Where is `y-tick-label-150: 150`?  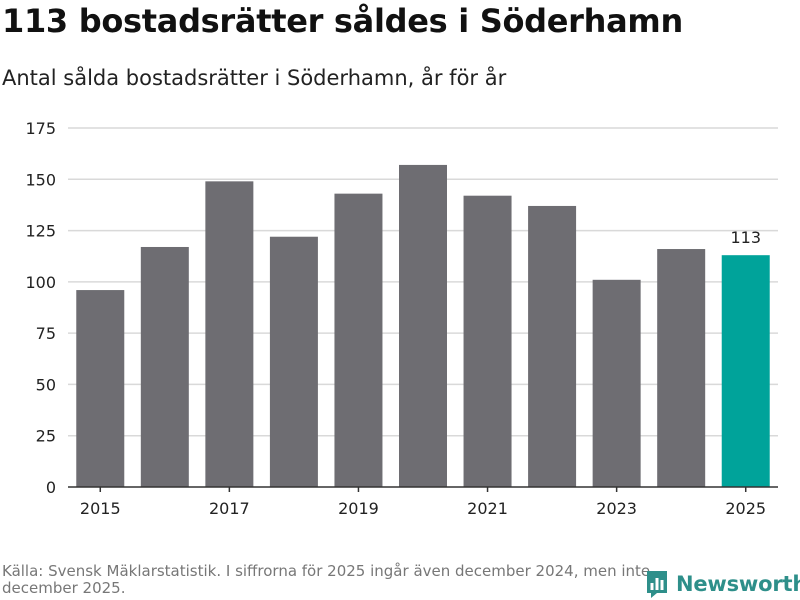
y-tick-label-150: 150 is located at coordinates (40, 179).